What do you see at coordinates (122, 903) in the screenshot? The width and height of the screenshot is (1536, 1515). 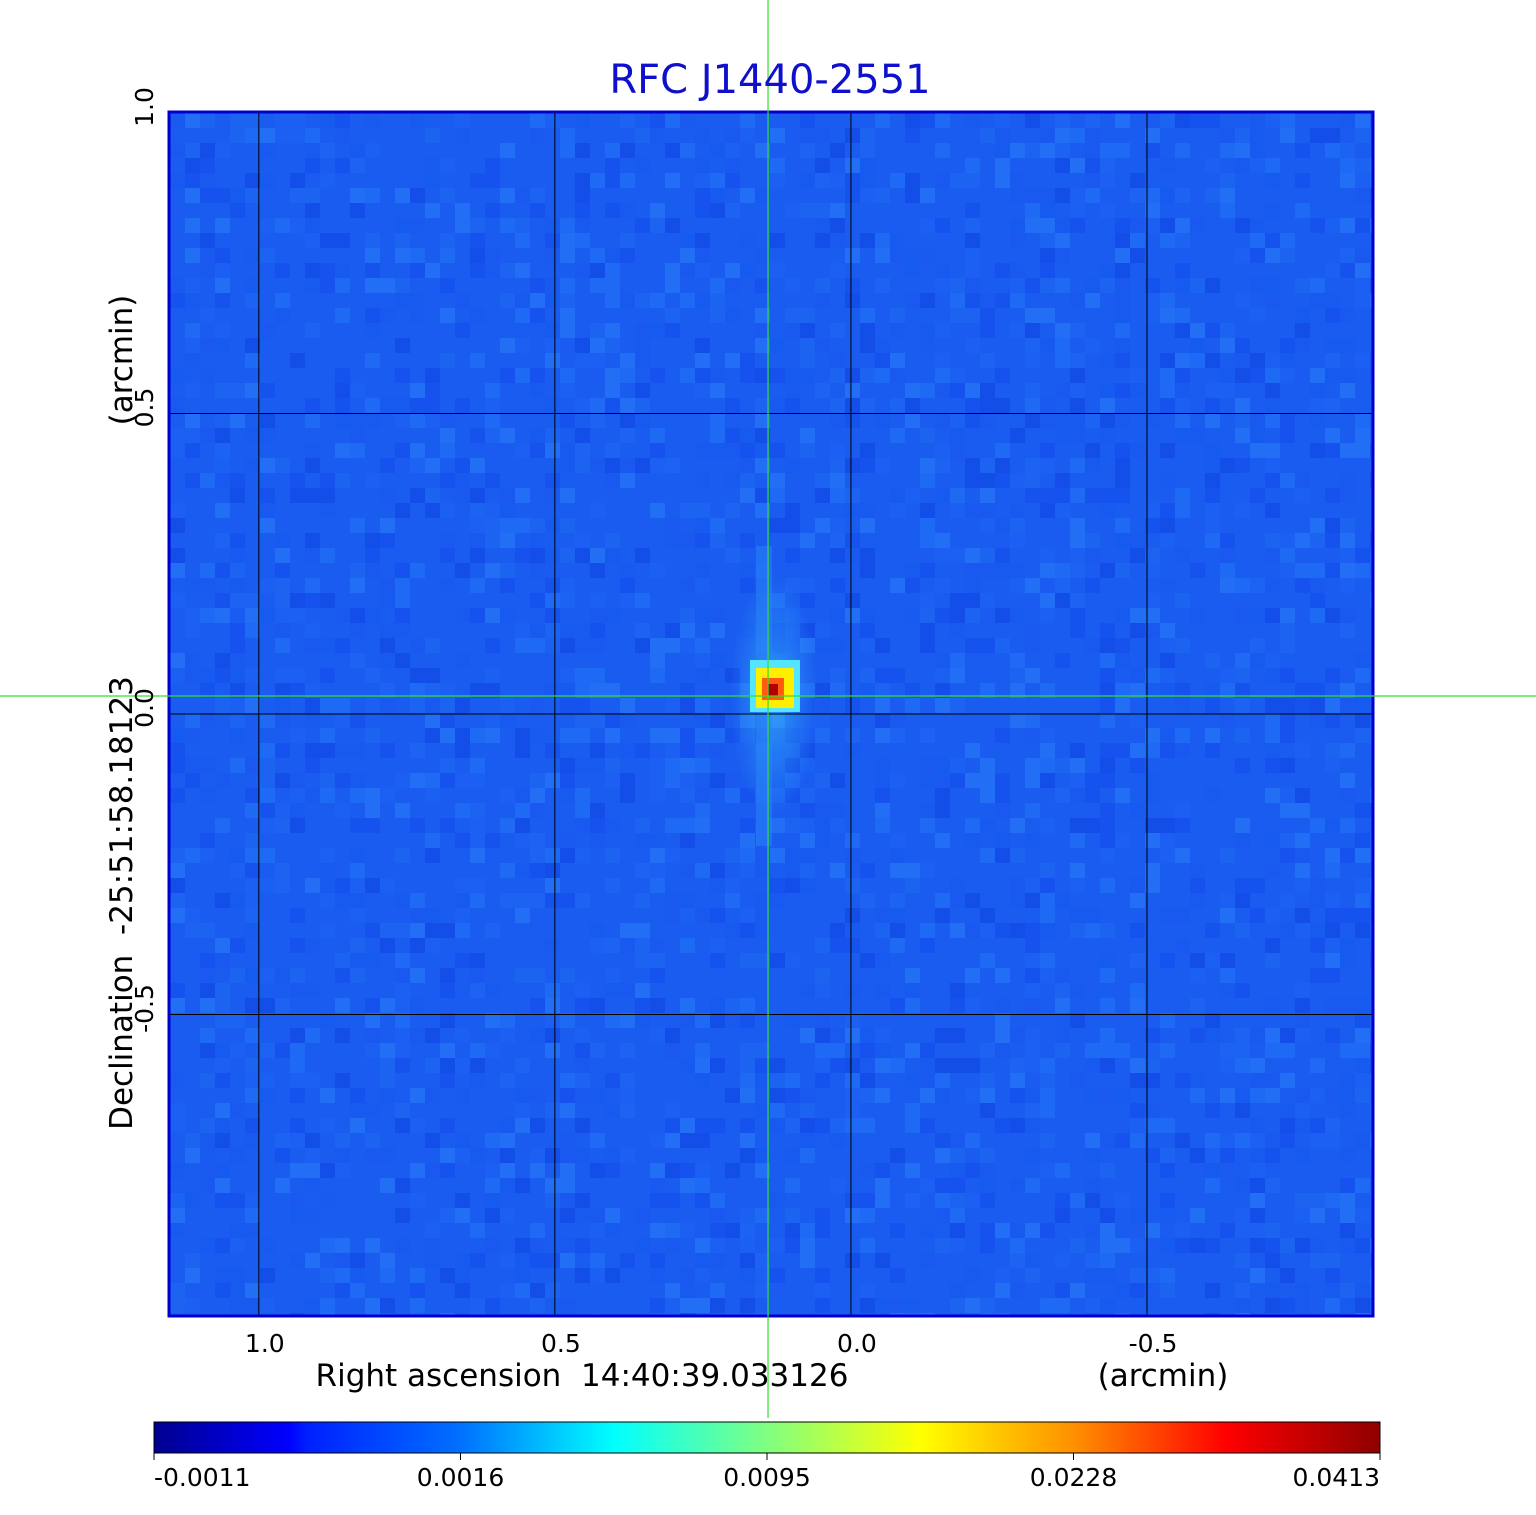 I see `y-axis-label: Declination -25:51:58.18123` at bounding box center [122, 903].